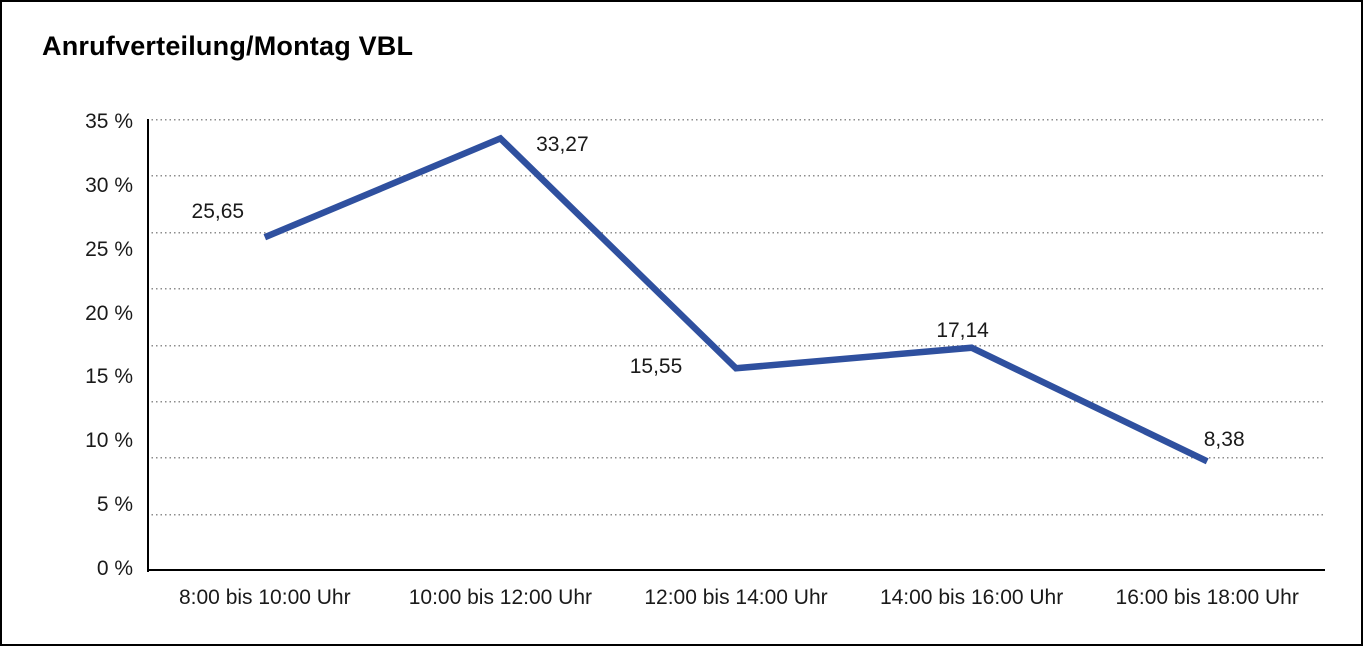 The width and height of the screenshot is (1363, 646). What do you see at coordinates (114, 568) in the screenshot?
I see `y-tick-label: 0 %` at bounding box center [114, 568].